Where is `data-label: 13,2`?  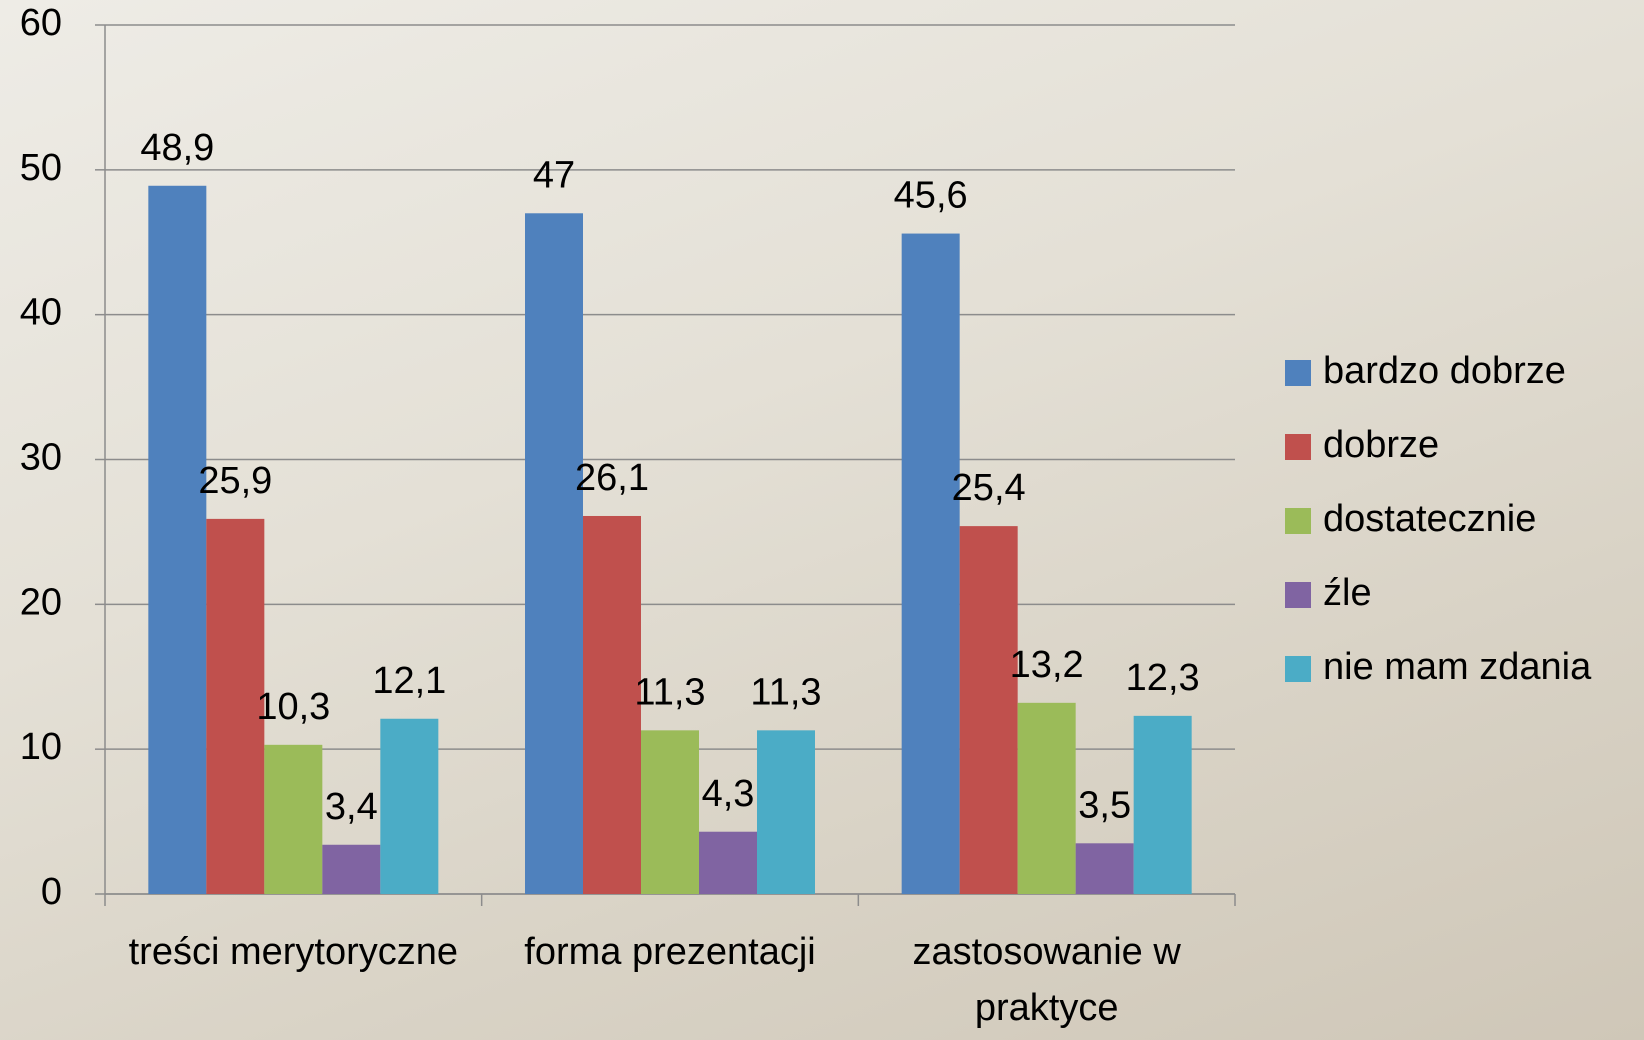 data-label: 13,2 is located at coordinates (1047, 665).